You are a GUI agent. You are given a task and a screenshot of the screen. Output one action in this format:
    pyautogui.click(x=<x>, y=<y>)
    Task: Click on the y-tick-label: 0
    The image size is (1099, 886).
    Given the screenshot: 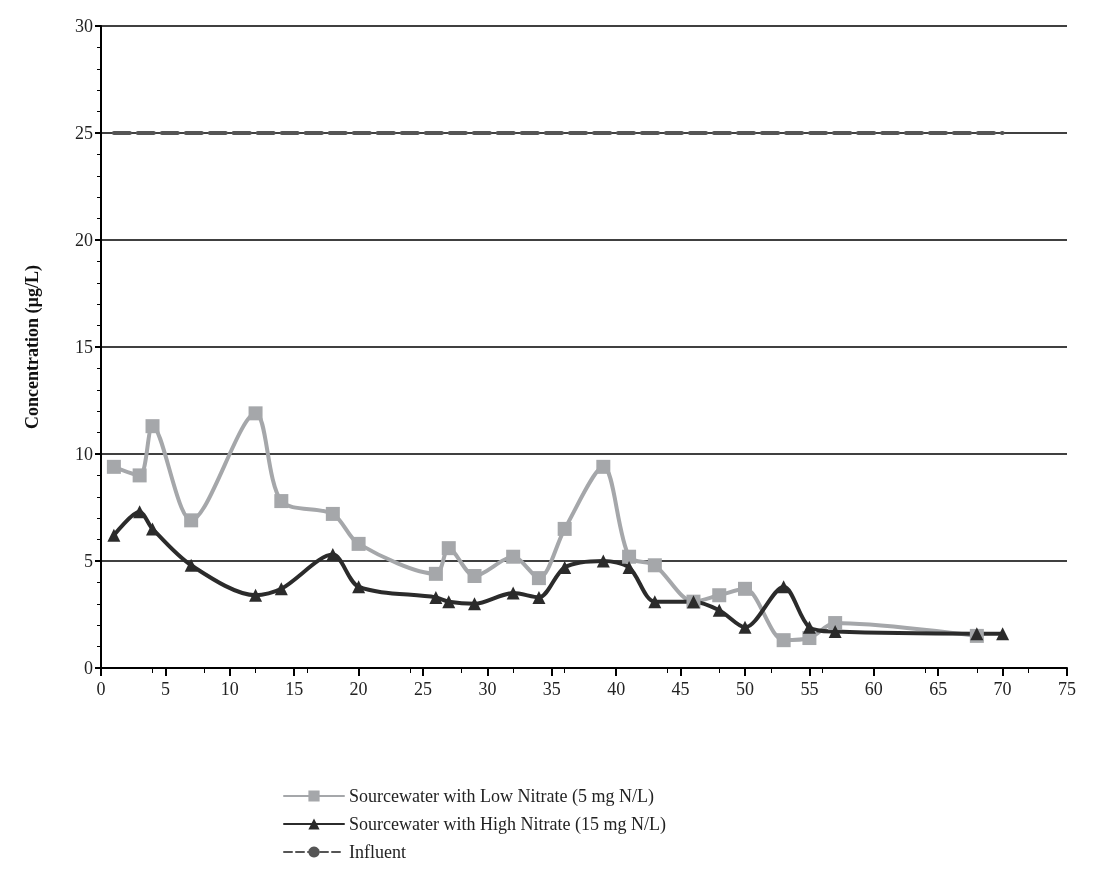 What is the action you would take?
    pyautogui.click(x=88, y=668)
    